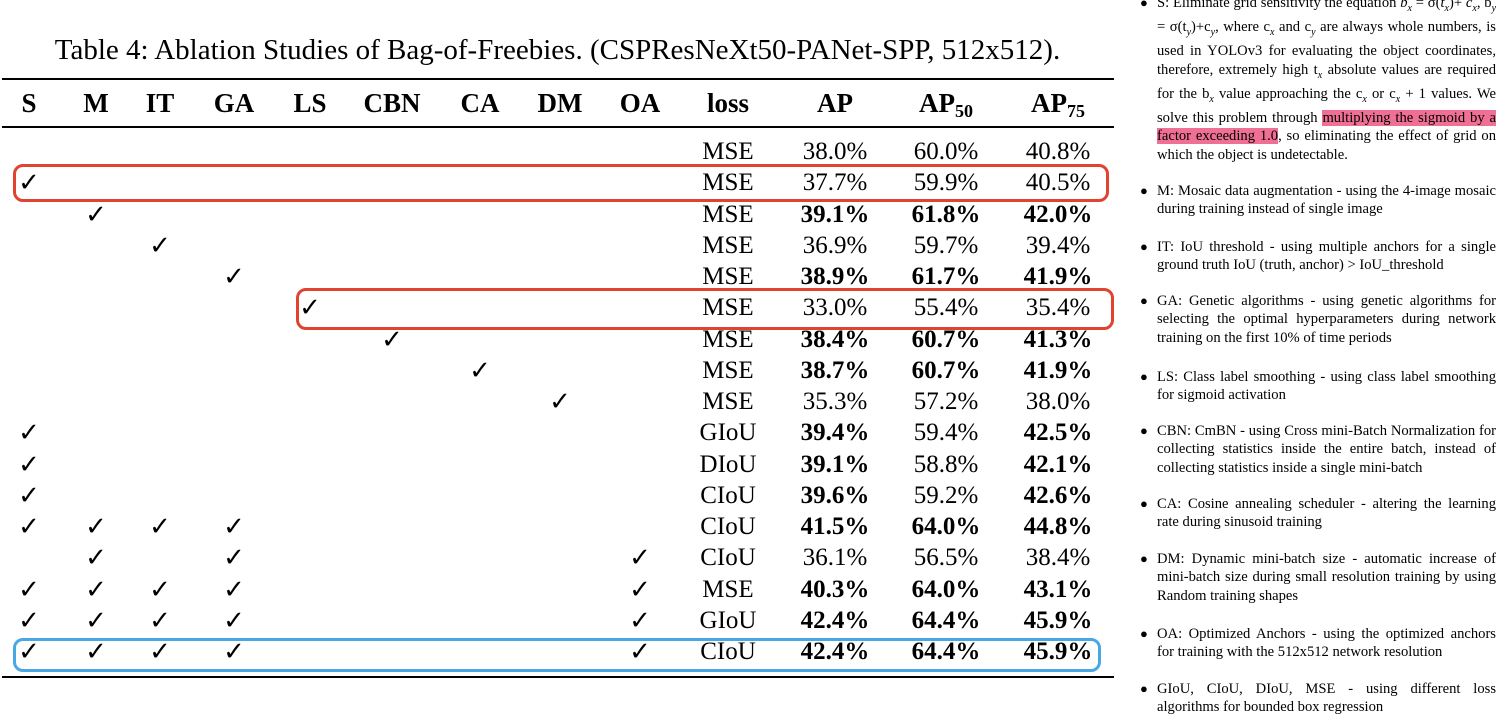 This screenshot has height=720, width=1500. I want to click on ap50-cell: 59.7%, so click(946, 245).